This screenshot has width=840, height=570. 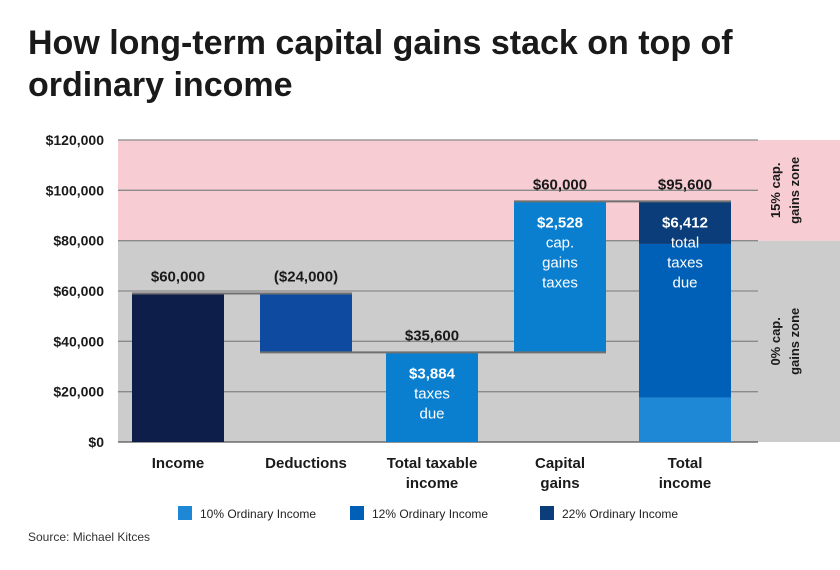 What do you see at coordinates (560, 262) in the screenshot?
I see `bar-inner-label: gains` at bounding box center [560, 262].